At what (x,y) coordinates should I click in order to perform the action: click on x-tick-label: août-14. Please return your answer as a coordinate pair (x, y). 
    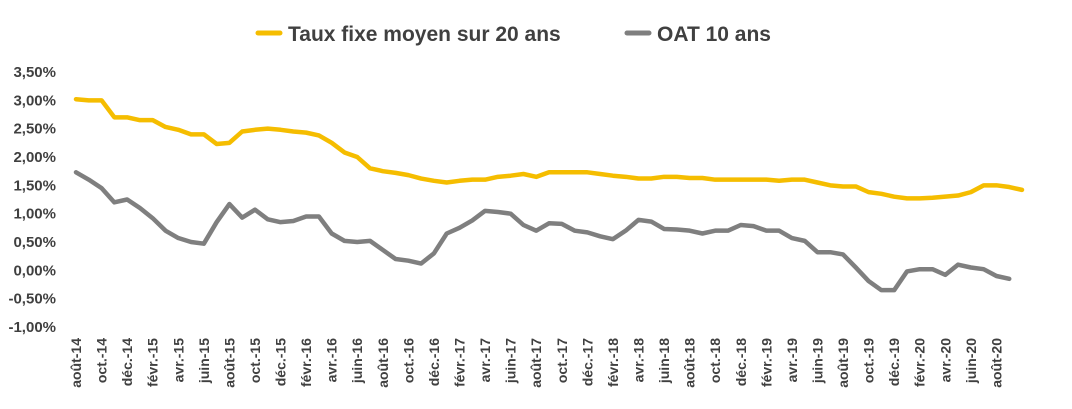
    Looking at the image, I should click on (76, 363).